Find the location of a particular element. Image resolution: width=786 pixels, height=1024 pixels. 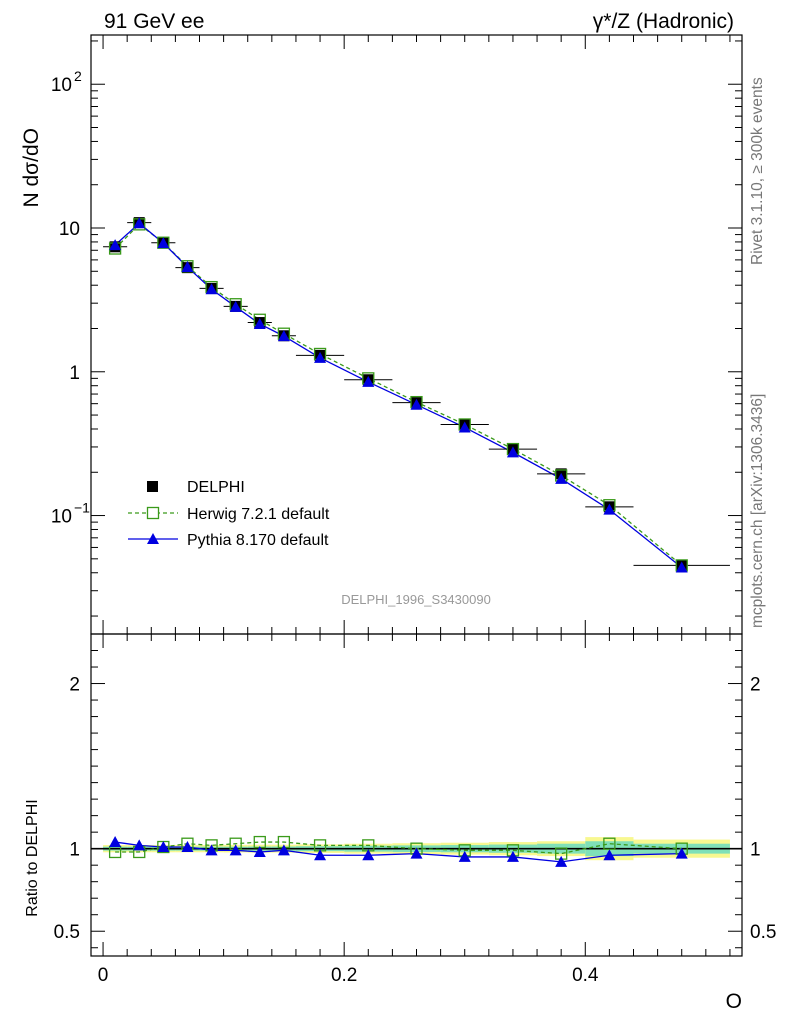

process-label: γ*/Z (Hadronic) is located at coordinates (663, 21).